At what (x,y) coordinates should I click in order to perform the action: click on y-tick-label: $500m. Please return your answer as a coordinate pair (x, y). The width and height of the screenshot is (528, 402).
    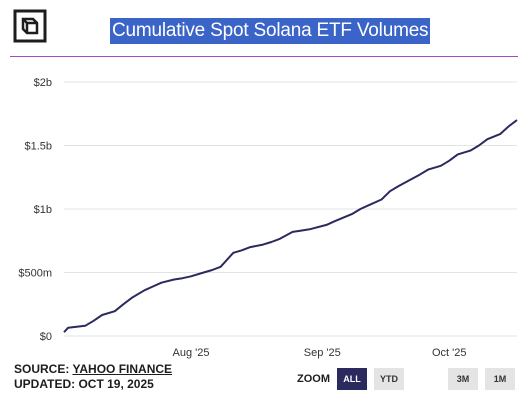
    Looking at the image, I should click on (35, 274).